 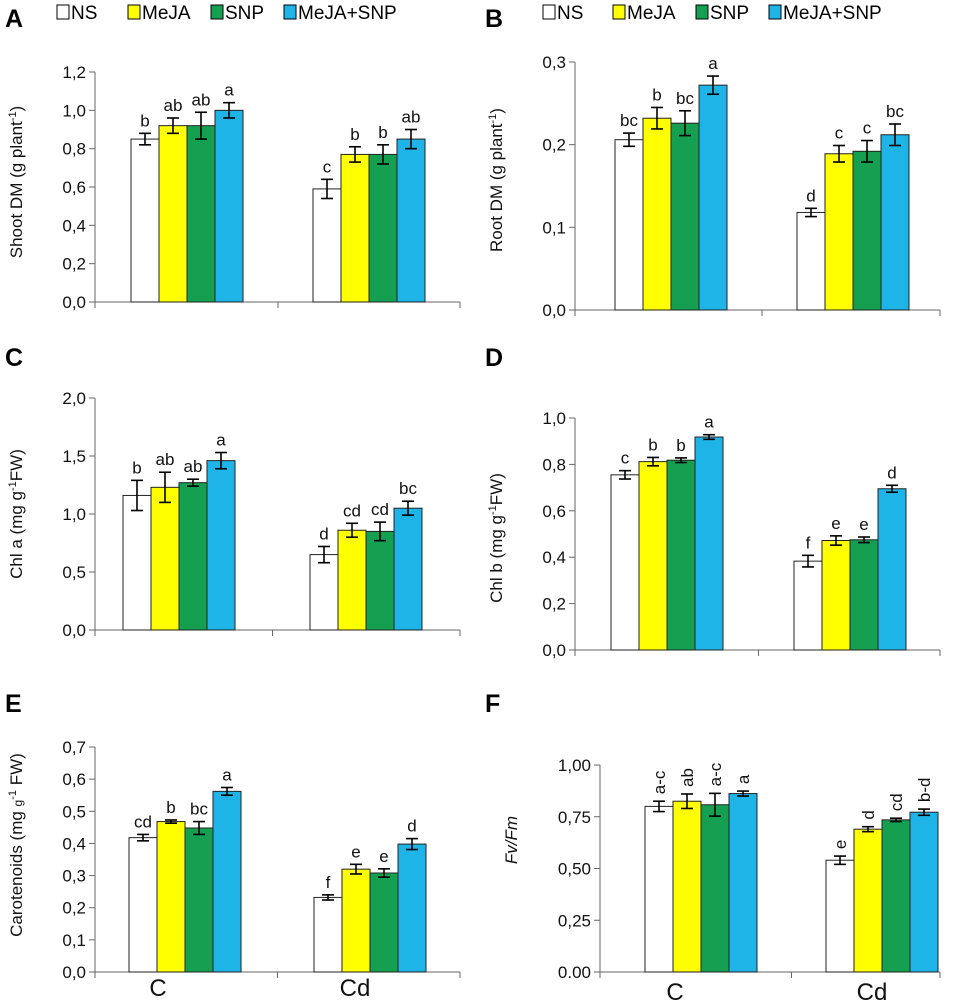 What do you see at coordinates (382, 132) in the screenshot?
I see `significance-letter-a: b` at bounding box center [382, 132].